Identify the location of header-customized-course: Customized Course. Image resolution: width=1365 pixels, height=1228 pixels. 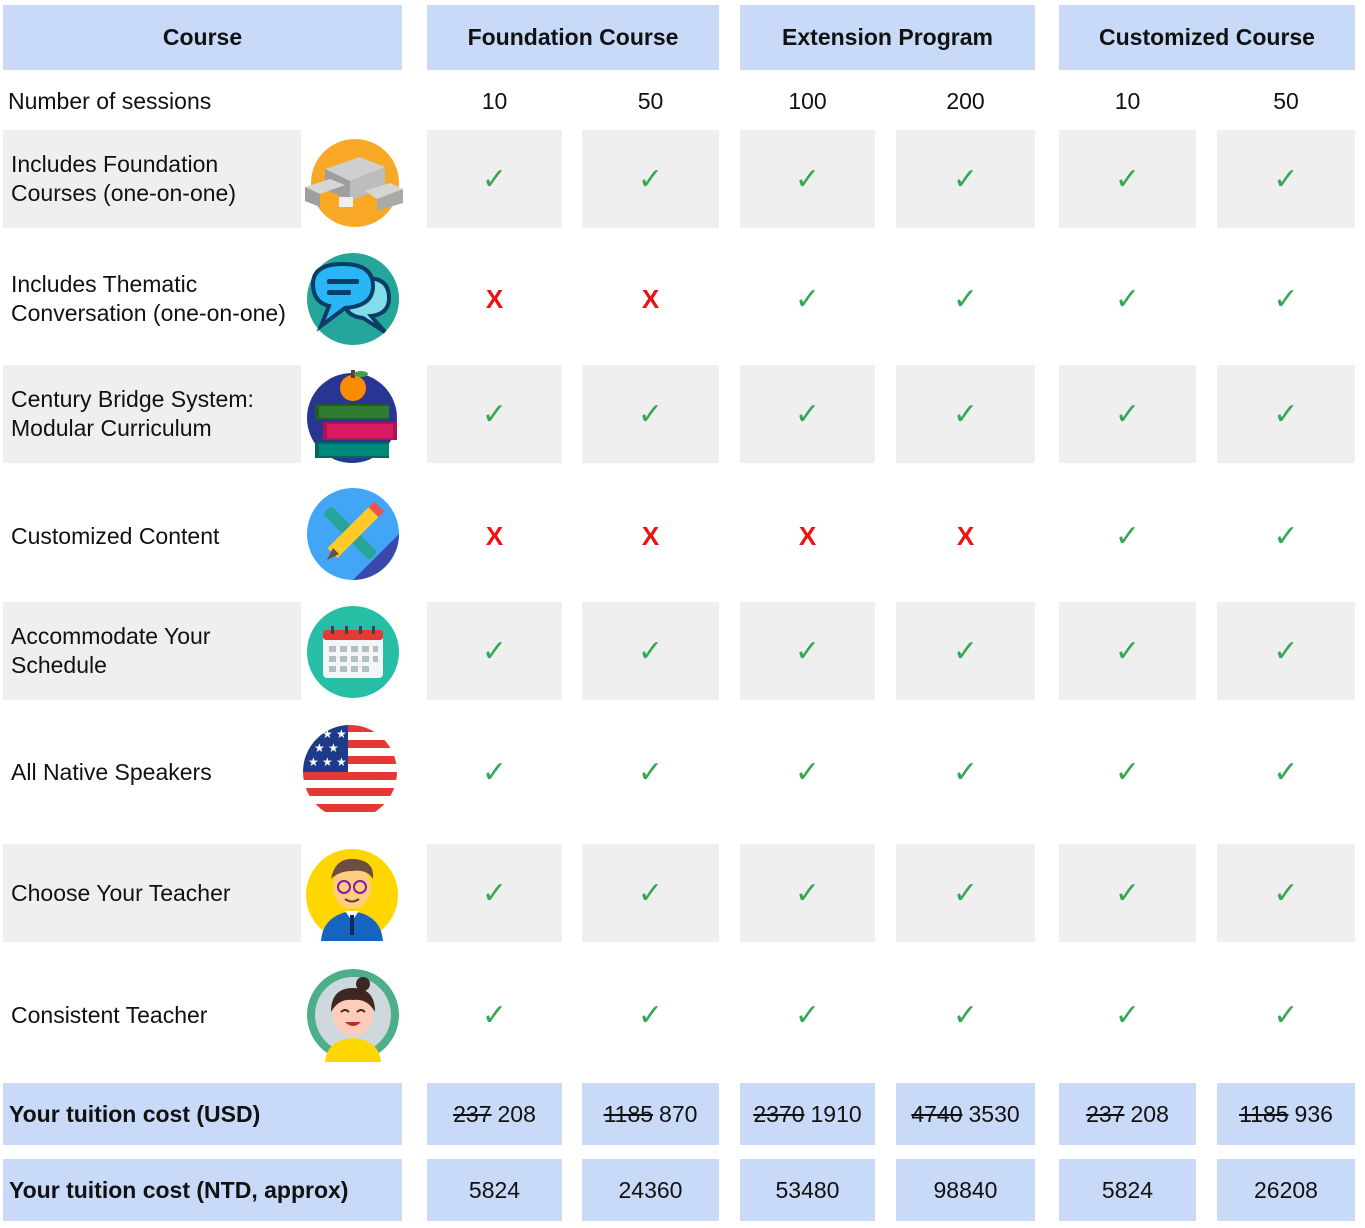
(1207, 37).